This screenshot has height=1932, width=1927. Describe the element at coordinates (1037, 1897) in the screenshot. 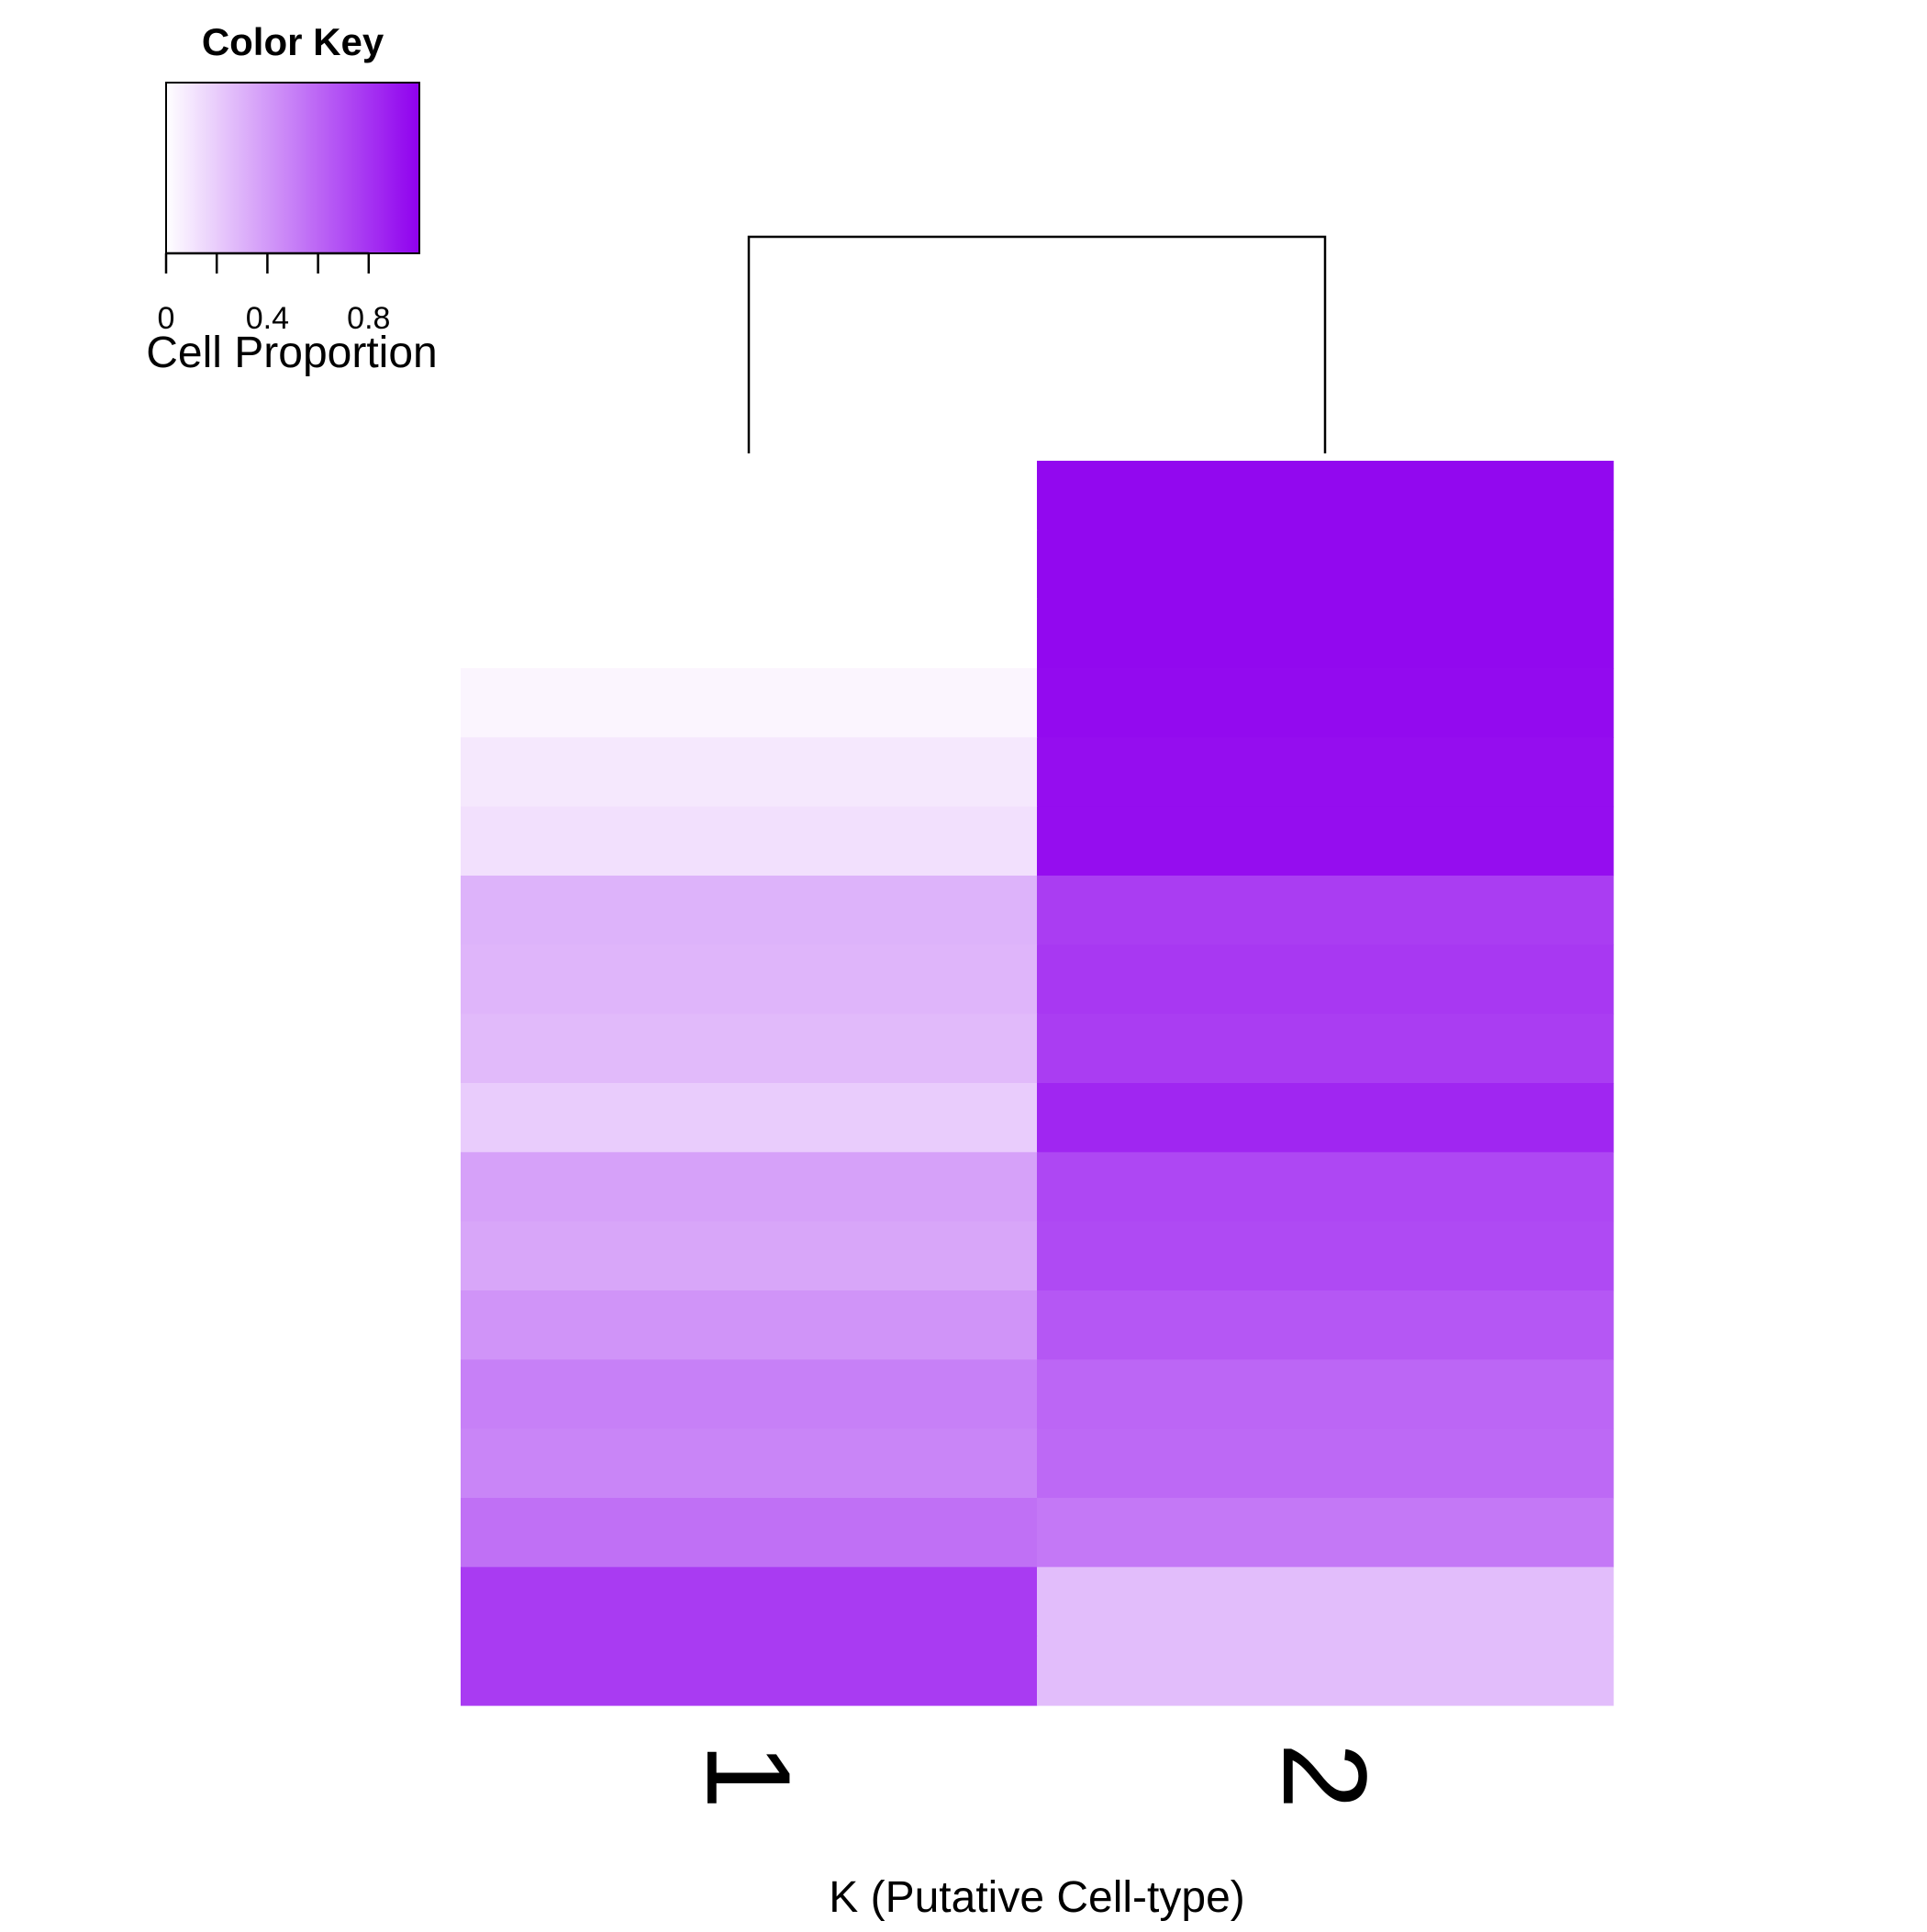

I see `x-axis-label: K (Putative Cell-type)` at that location.